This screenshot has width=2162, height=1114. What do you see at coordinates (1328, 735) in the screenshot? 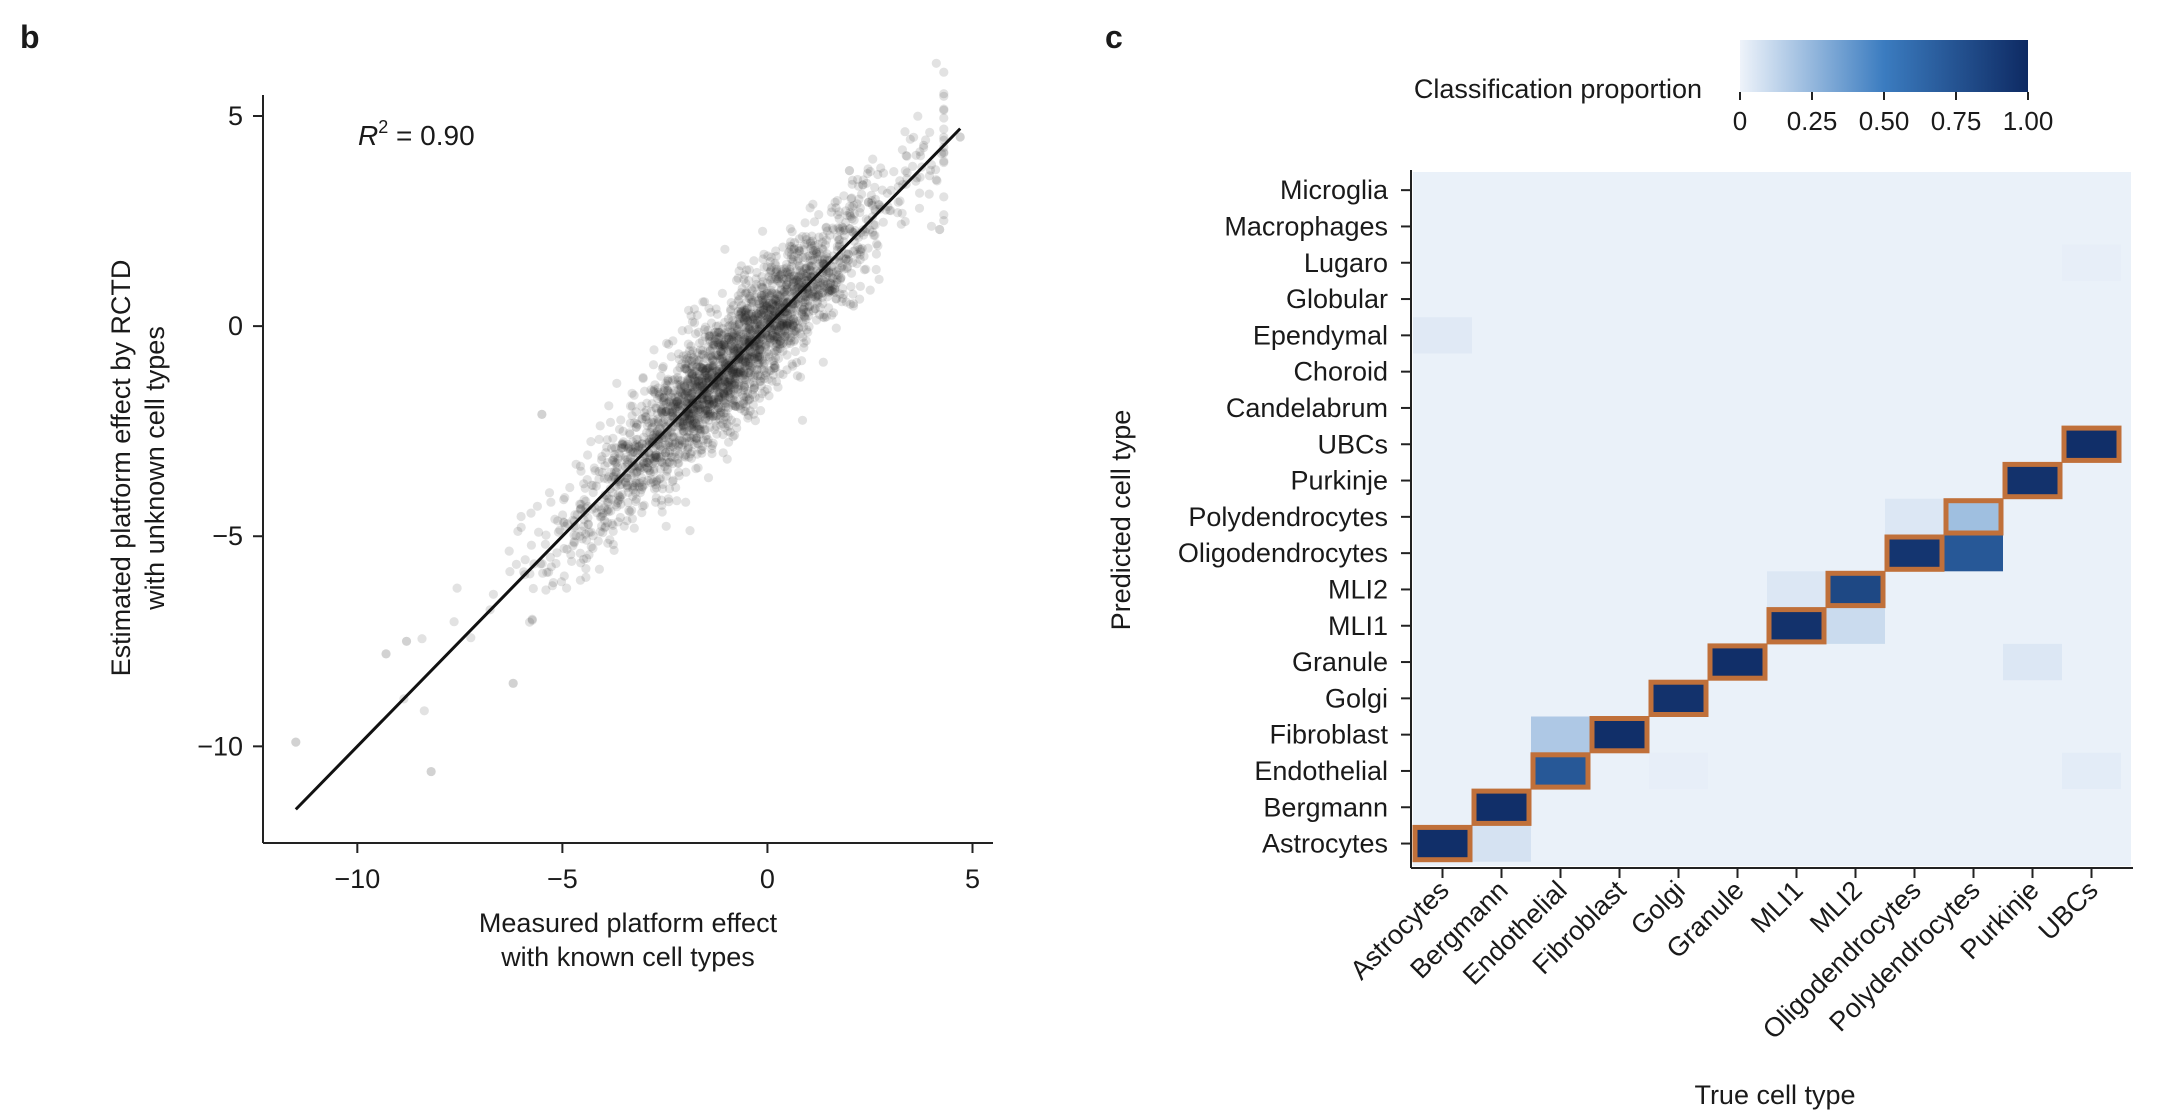
I see `heatmap-y-label: Fibroblast` at bounding box center [1328, 735].